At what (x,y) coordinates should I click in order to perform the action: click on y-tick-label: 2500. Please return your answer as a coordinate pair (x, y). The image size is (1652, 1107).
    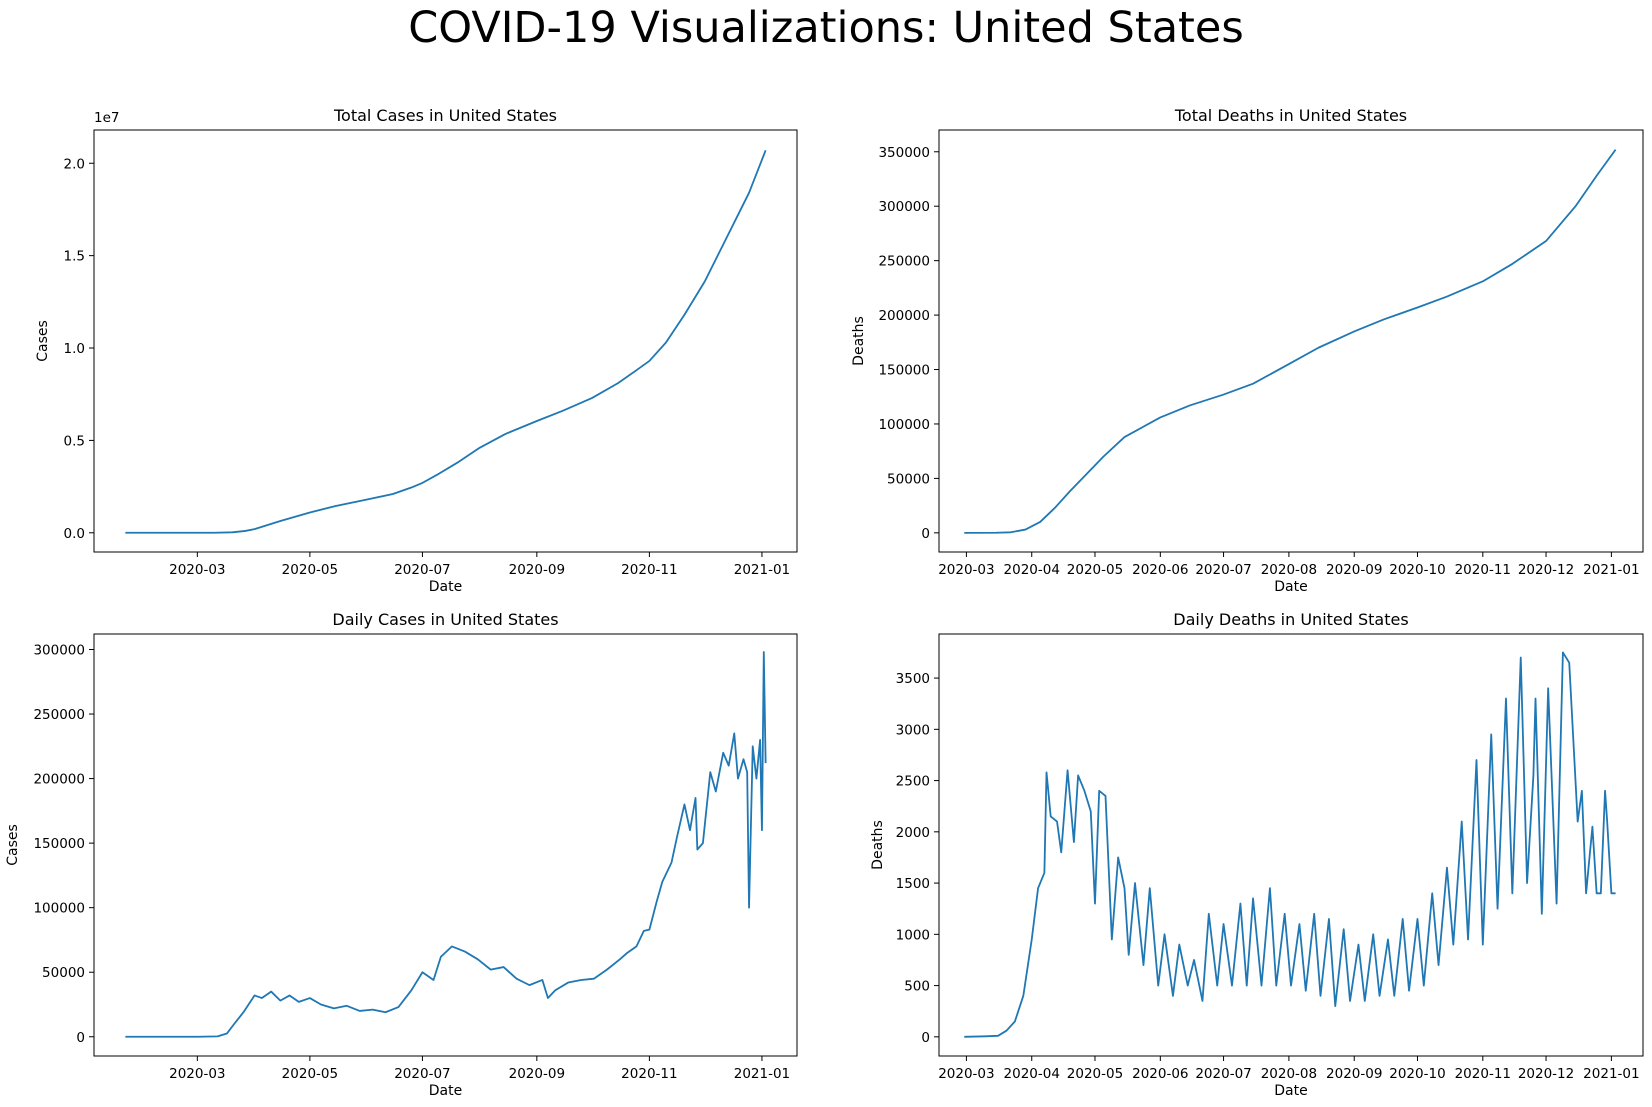
    Looking at the image, I should click on (913, 782).